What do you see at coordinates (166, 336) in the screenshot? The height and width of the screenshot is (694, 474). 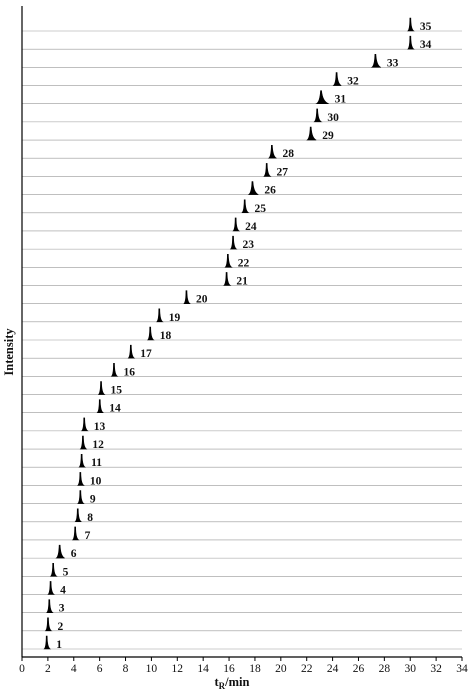 I see `peak-label-18: 18` at bounding box center [166, 336].